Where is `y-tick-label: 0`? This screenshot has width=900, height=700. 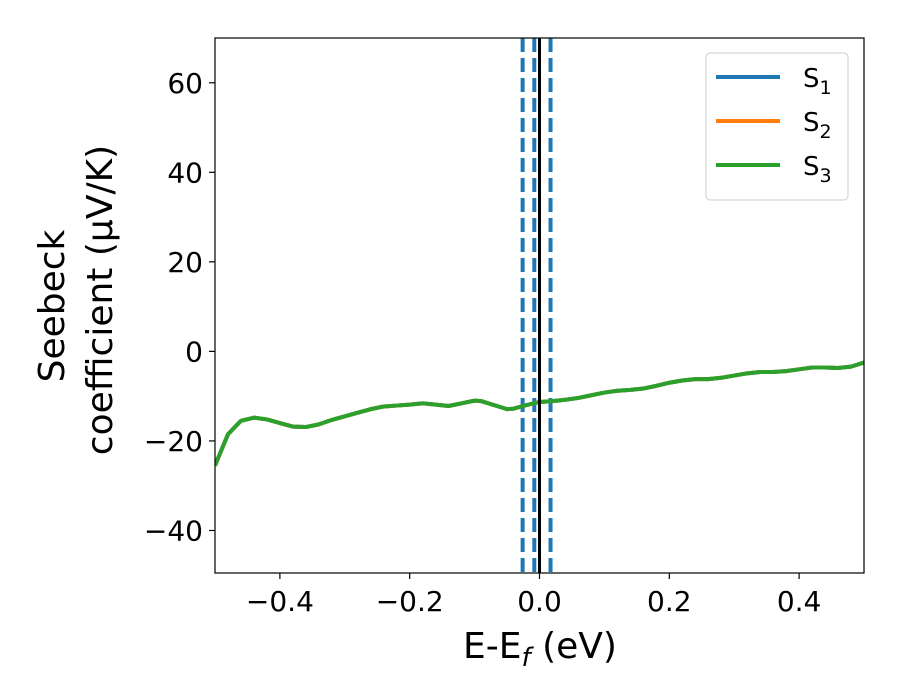 y-tick-label: 0 is located at coordinates (194, 351).